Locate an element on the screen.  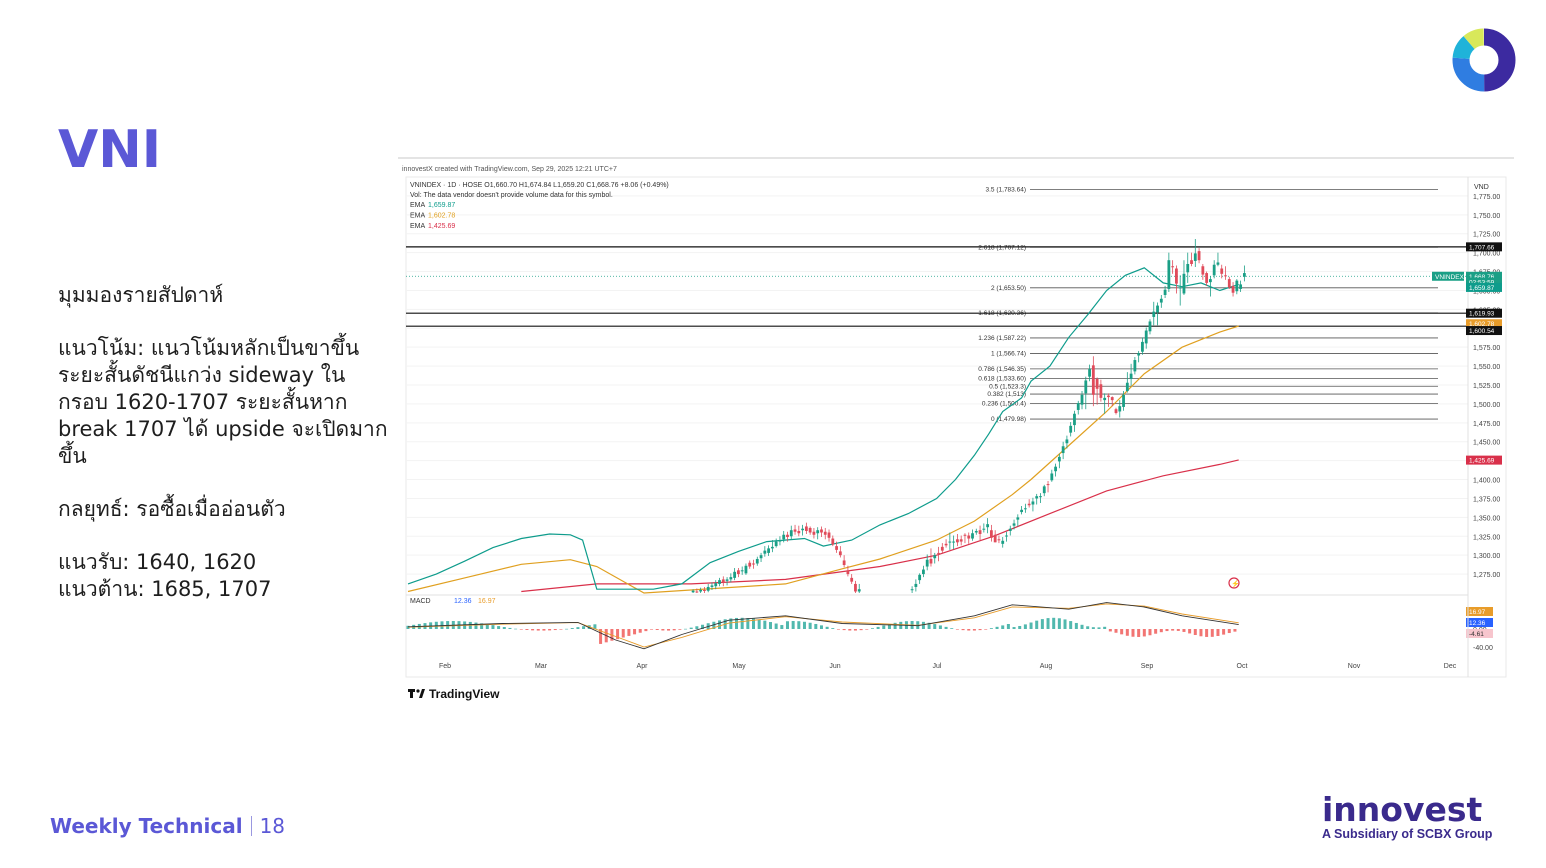
footer: Weekly Technical 18 is located at coordinates (167, 826).